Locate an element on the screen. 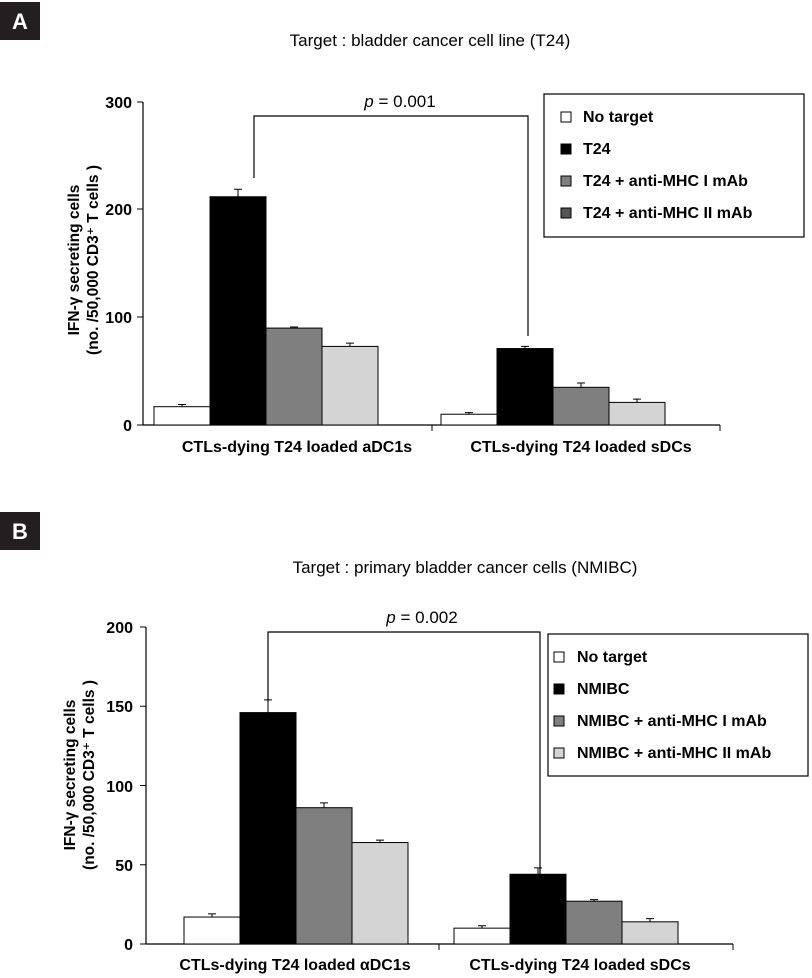 The height and width of the screenshot is (978, 812). panel-a-ylabel-line2: (no. /50,000 CD3⁺ T cells ) is located at coordinates (93, 260).